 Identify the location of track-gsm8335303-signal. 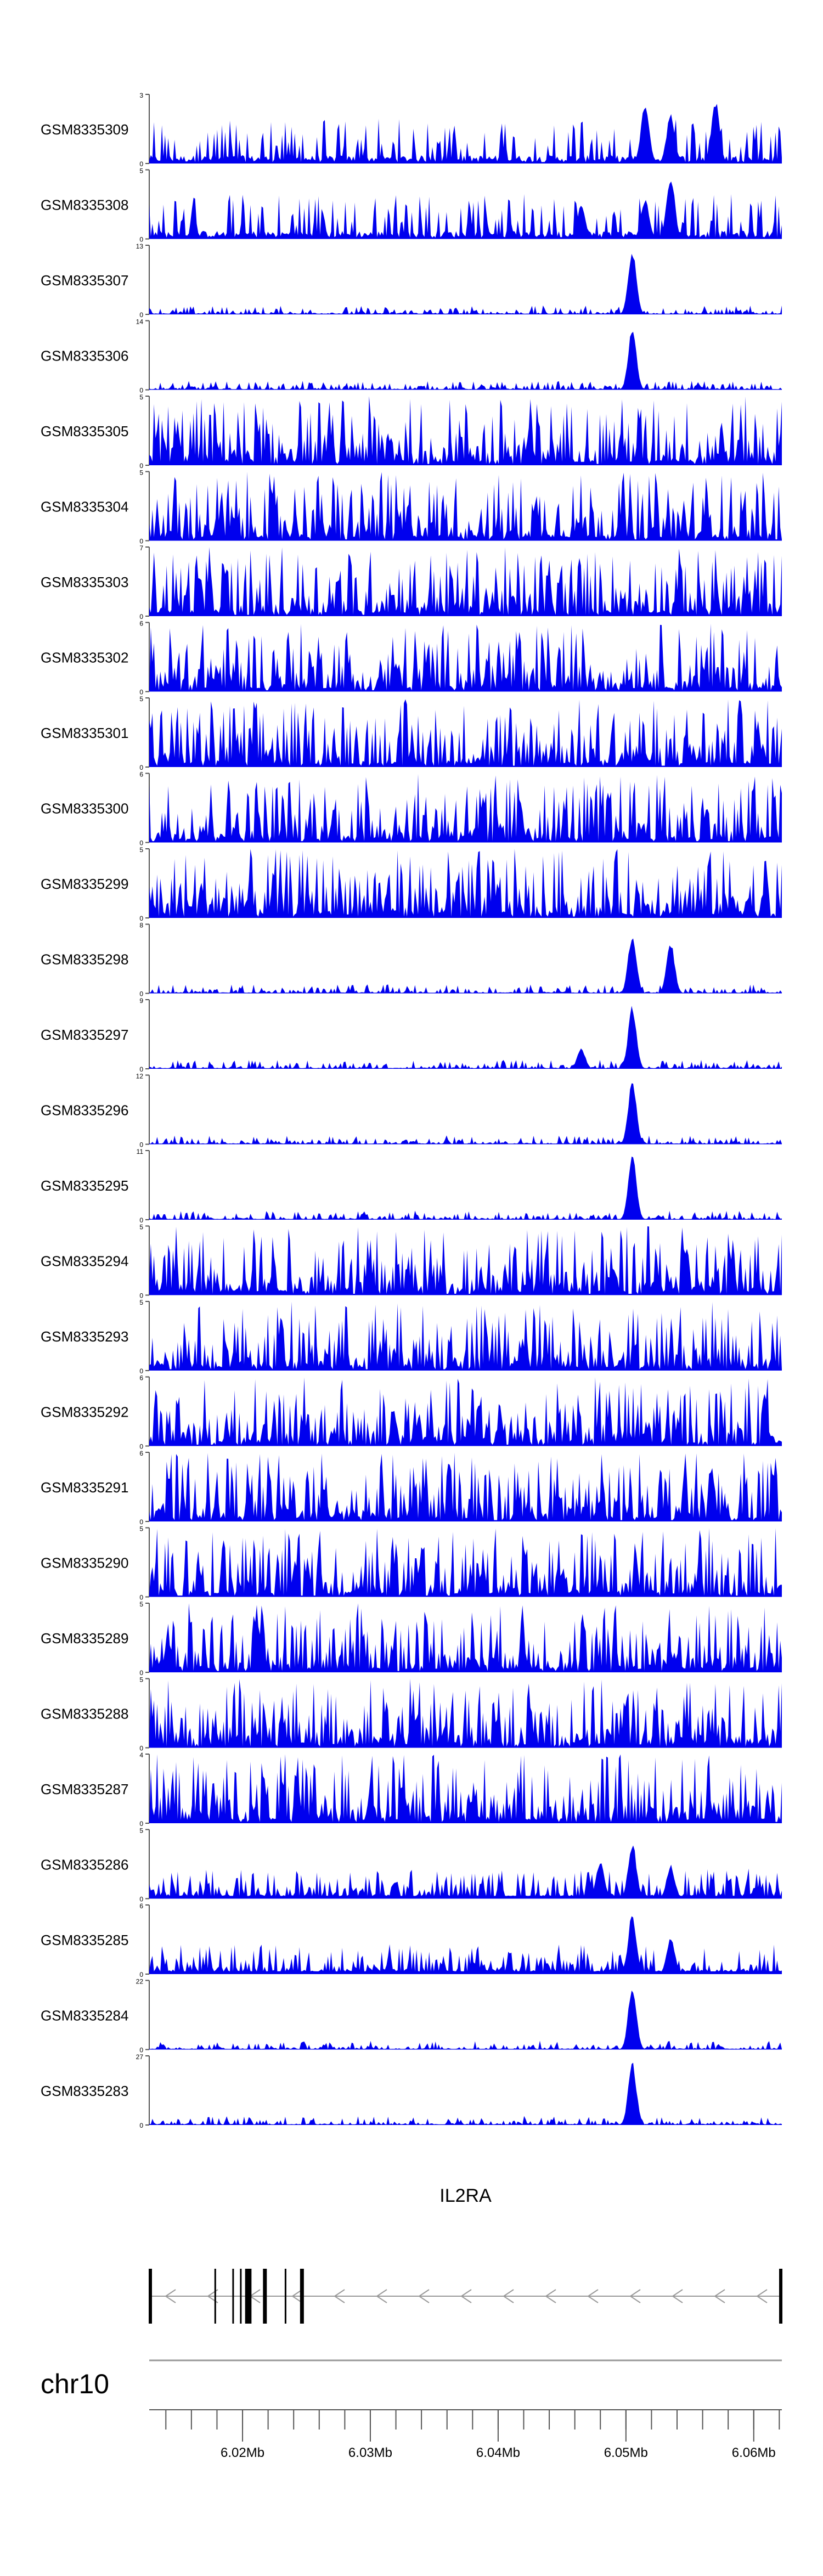
(465, 581).